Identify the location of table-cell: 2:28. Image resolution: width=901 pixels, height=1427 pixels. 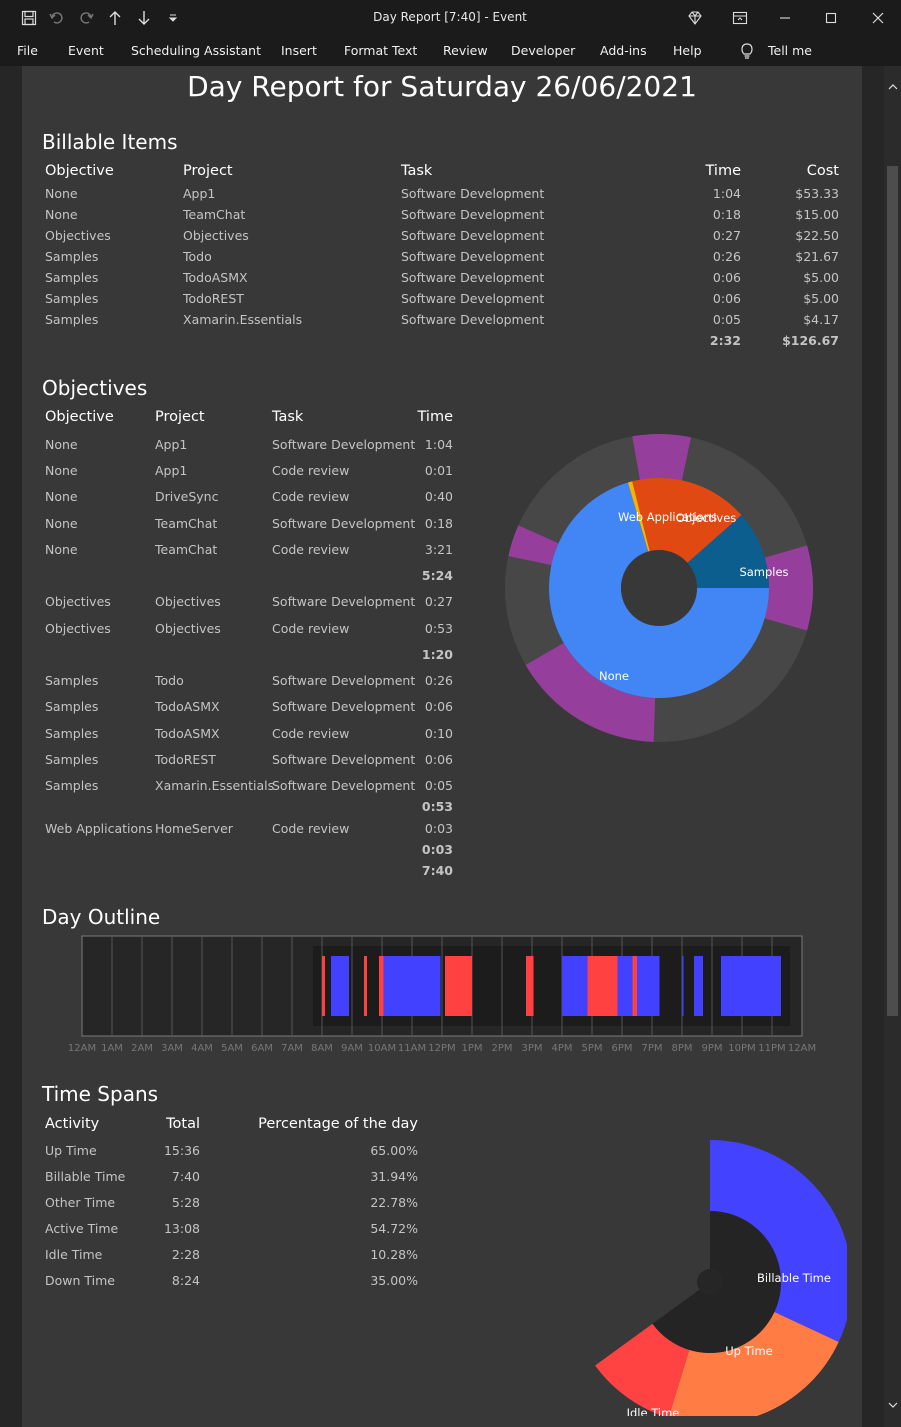
(185, 1254).